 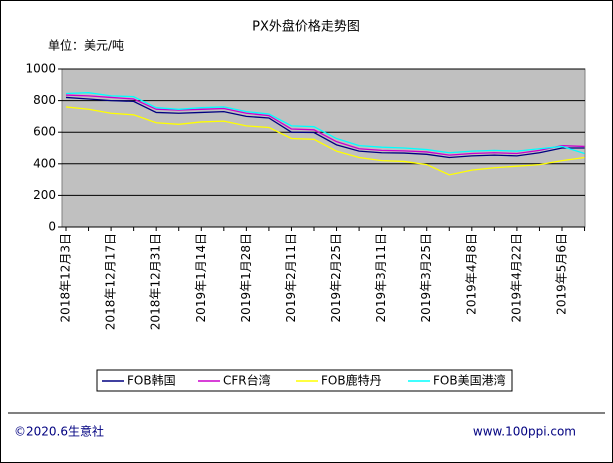 I want to click on y-tick-label: 0, so click(x=52, y=227).